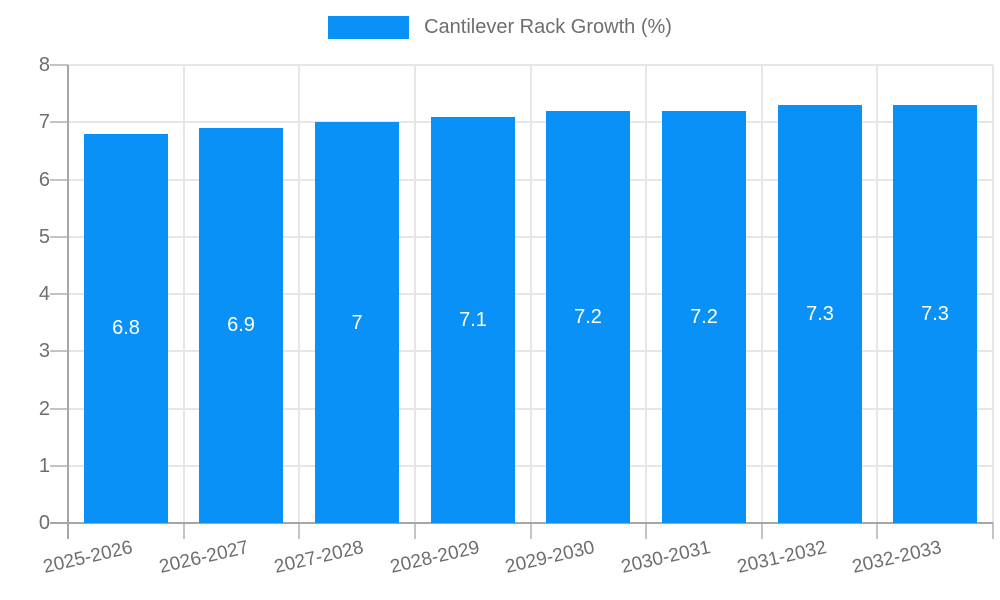  Describe the element at coordinates (550, 557) in the screenshot. I see `x-axis-tick-label: 2029-2030` at that location.